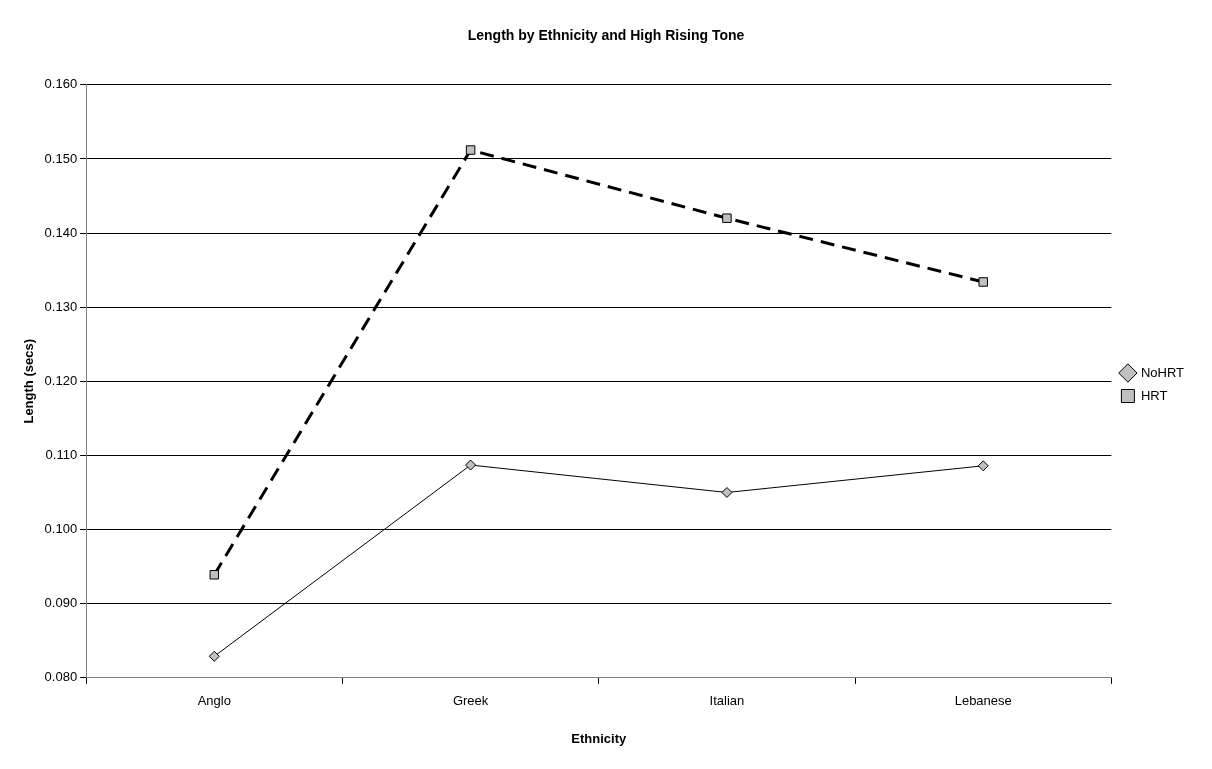 The width and height of the screenshot is (1212, 769). I want to click on x-tick-label: Lebanese, so click(983, 701).